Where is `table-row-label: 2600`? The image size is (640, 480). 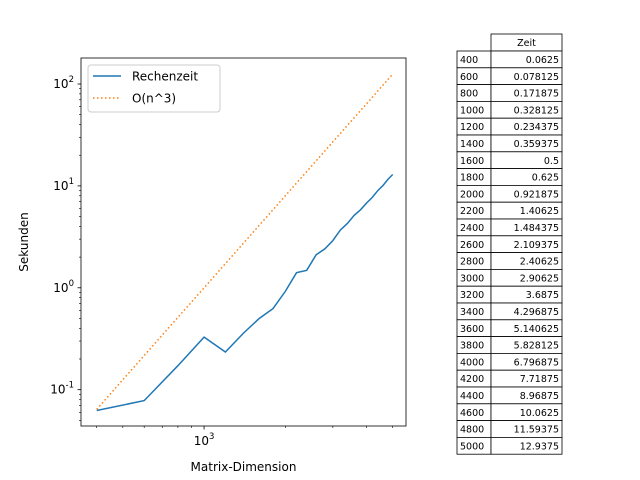
table-row-label: 2600 is located at coordinates (472, 245).